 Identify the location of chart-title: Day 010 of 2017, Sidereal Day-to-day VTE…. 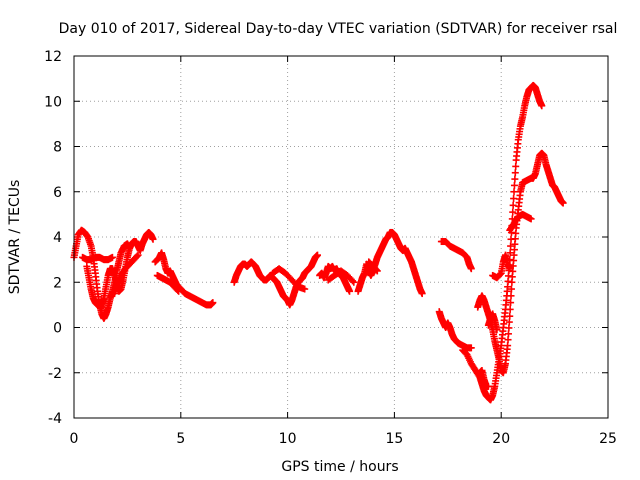
(338, 29).